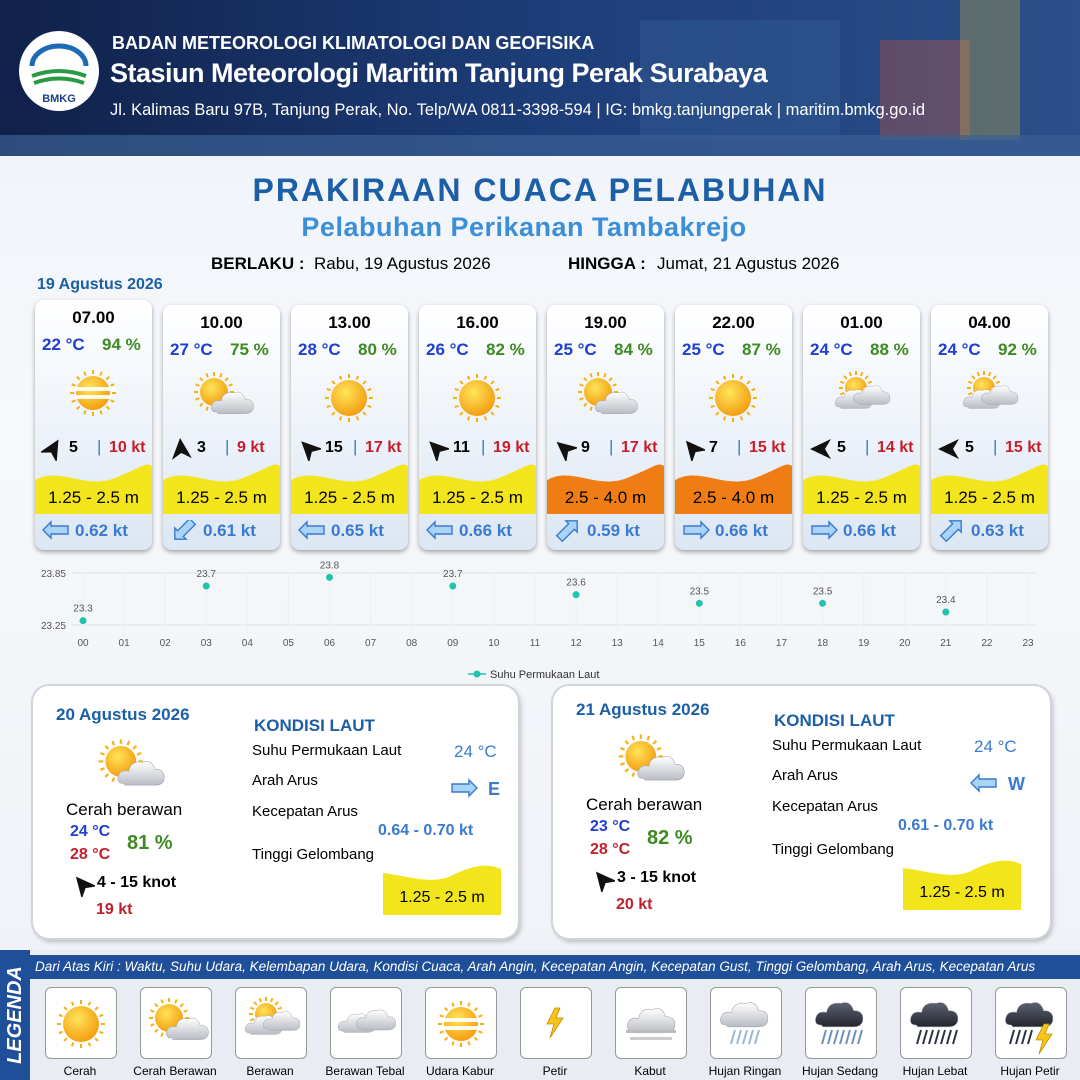  Describe the element at coordinates (962, 892) in the screenshot. I see `day-wave: 1.25 - 2.5 m` at that location.